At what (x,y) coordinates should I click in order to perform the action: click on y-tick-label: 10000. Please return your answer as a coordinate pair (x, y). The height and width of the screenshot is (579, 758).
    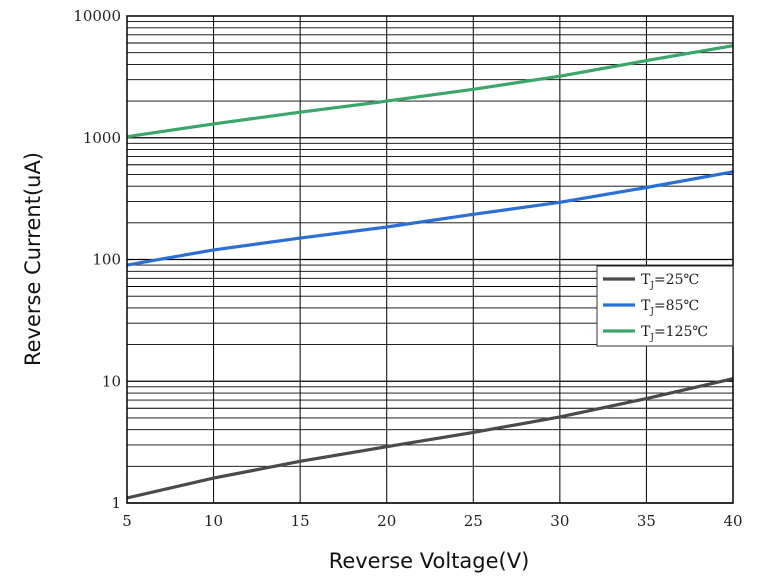
    Looking at the image, I should click on (97, 16).